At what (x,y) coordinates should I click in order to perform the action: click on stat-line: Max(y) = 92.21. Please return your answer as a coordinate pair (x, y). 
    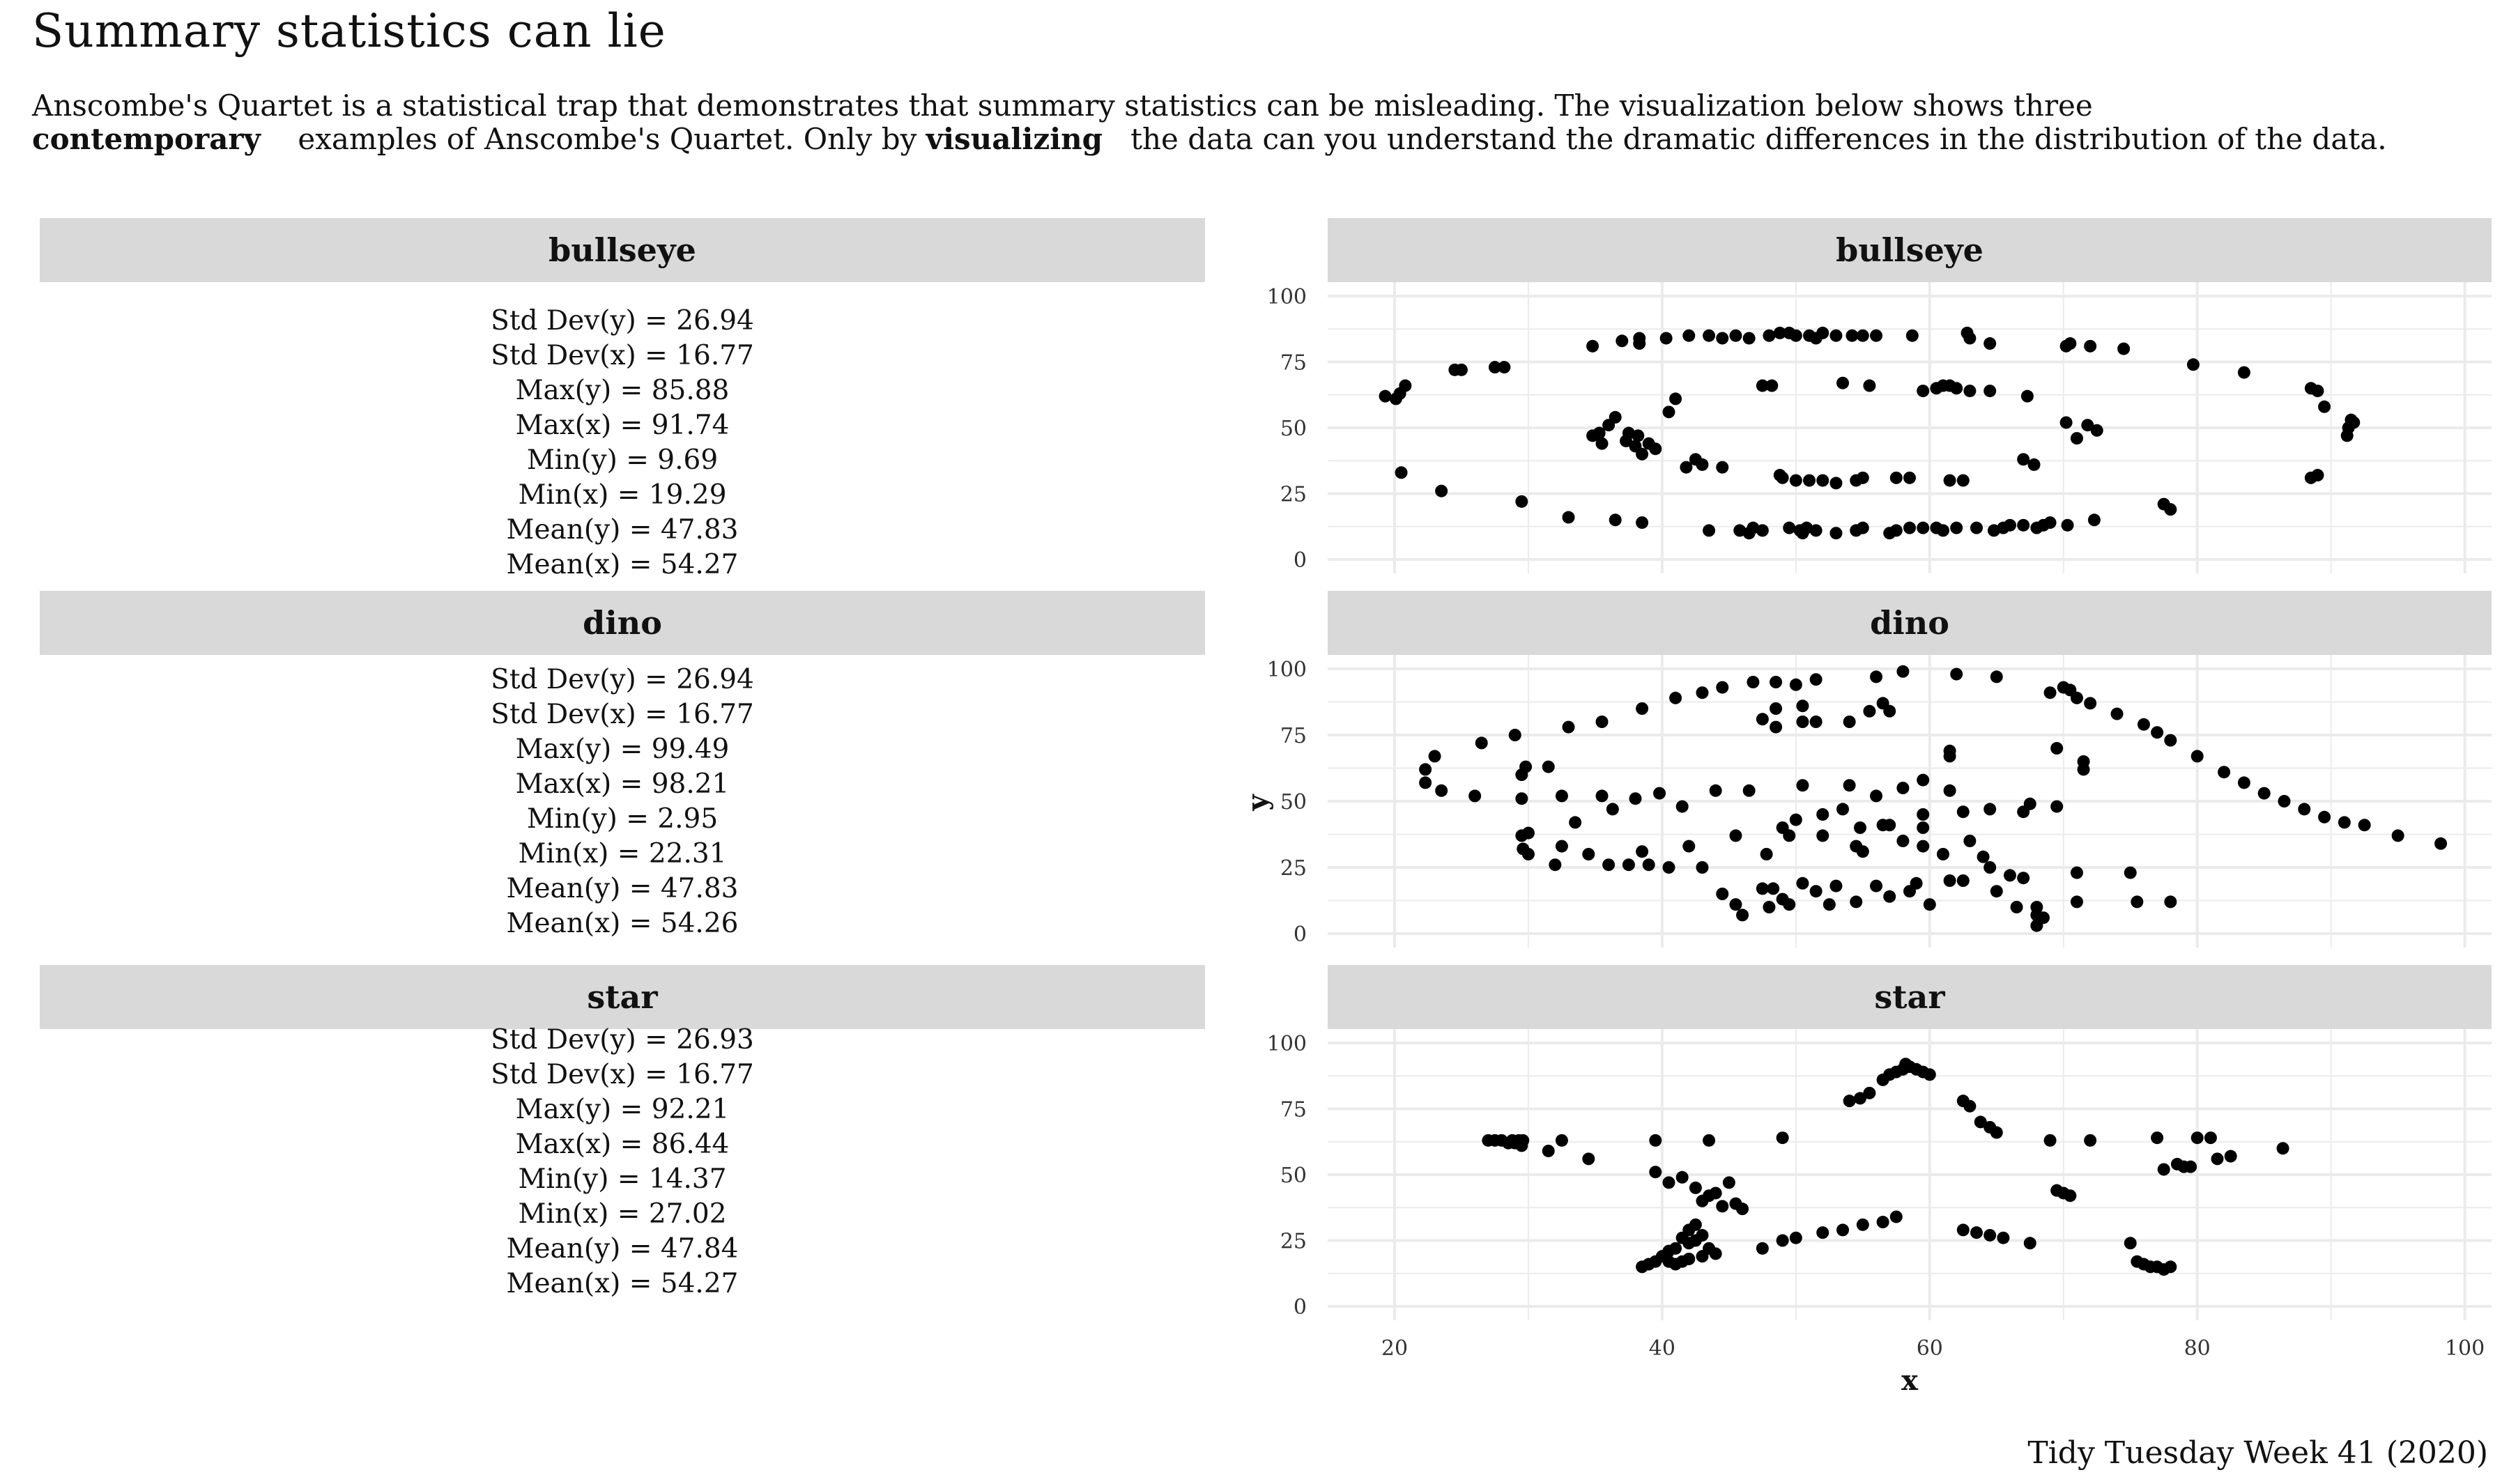
    Looking at the image, I should click on (622, 1109).